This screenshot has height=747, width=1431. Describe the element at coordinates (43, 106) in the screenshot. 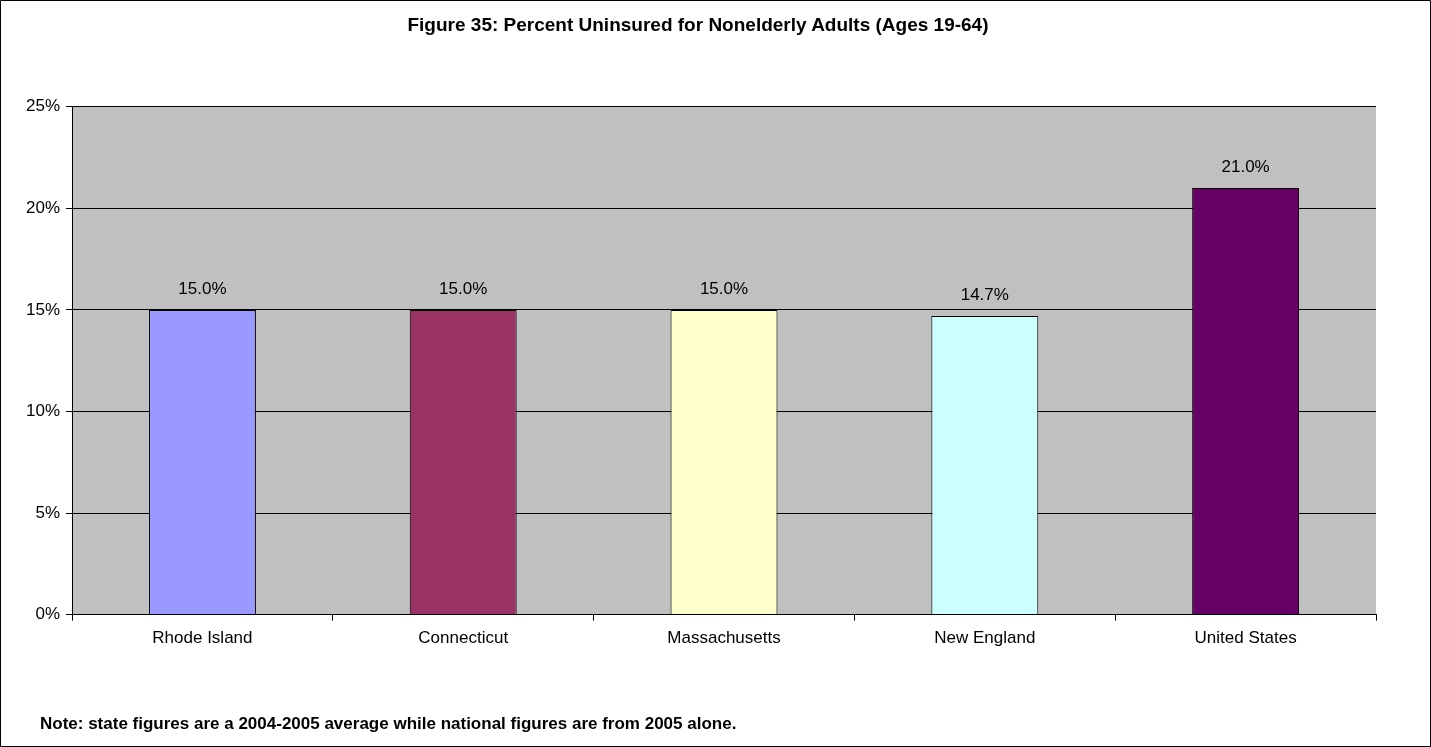

I see `y-tick-label: 25%` at that location.